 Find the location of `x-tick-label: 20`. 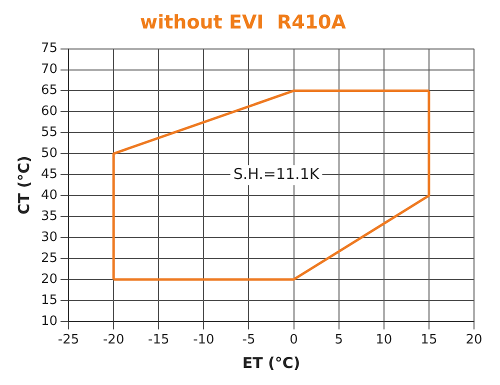

x-tick-label: 20 is located at coordinates (474, 340).